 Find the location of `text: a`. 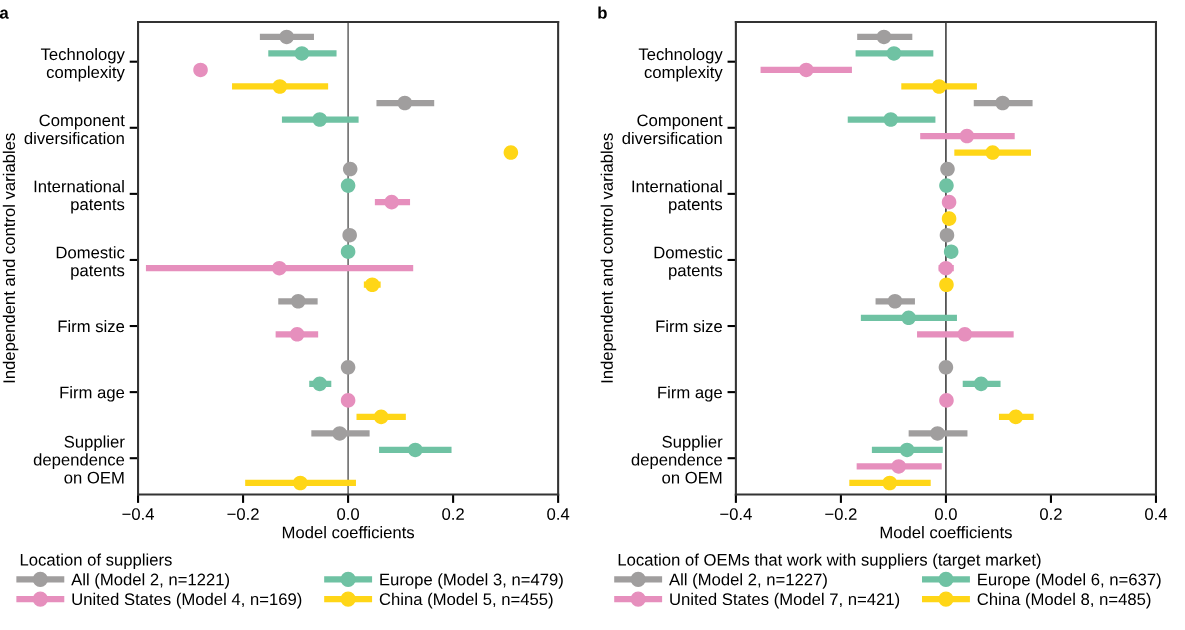

text: a is located at coordinates (4, 14).